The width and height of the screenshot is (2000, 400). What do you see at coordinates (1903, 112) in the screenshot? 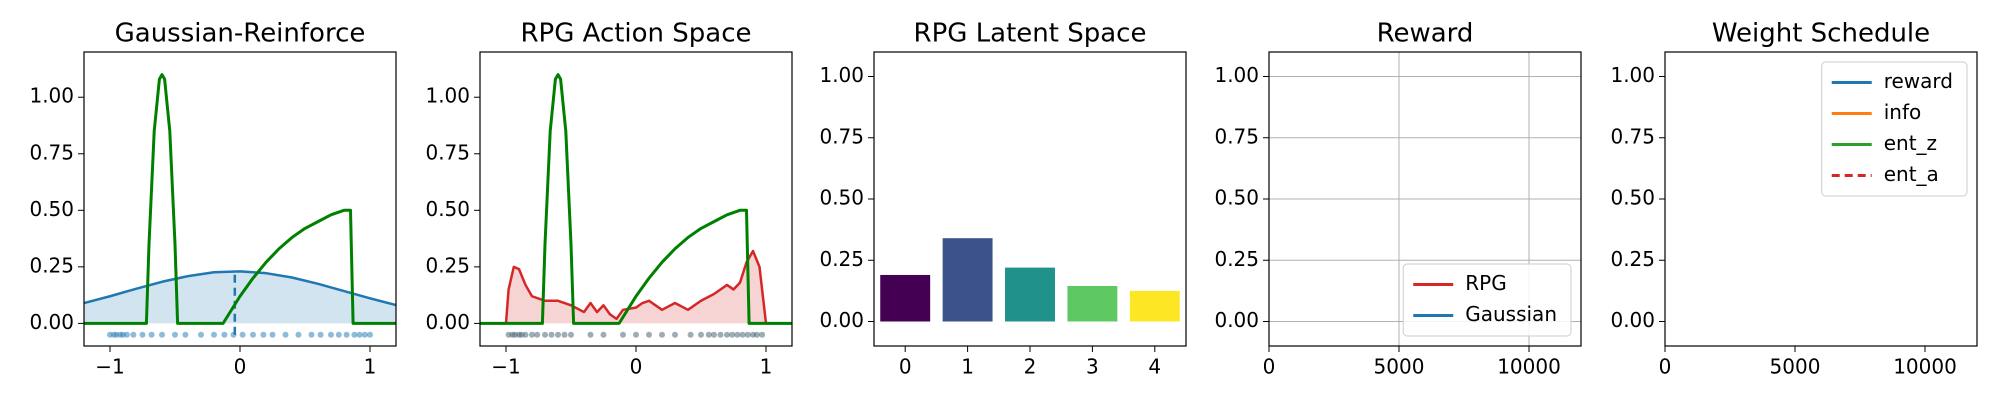
I see `legend-label: info` at bounding box center [1903, 112].